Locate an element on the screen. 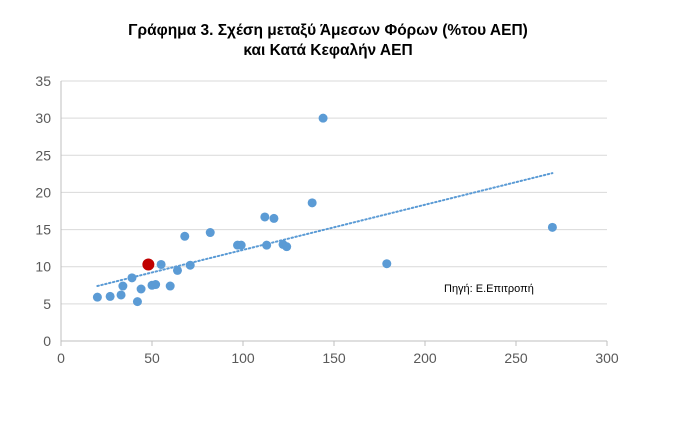 Image resolution: width=675 pixels, height=432 pixels. highlight-point is located at coordinates (148, 264).